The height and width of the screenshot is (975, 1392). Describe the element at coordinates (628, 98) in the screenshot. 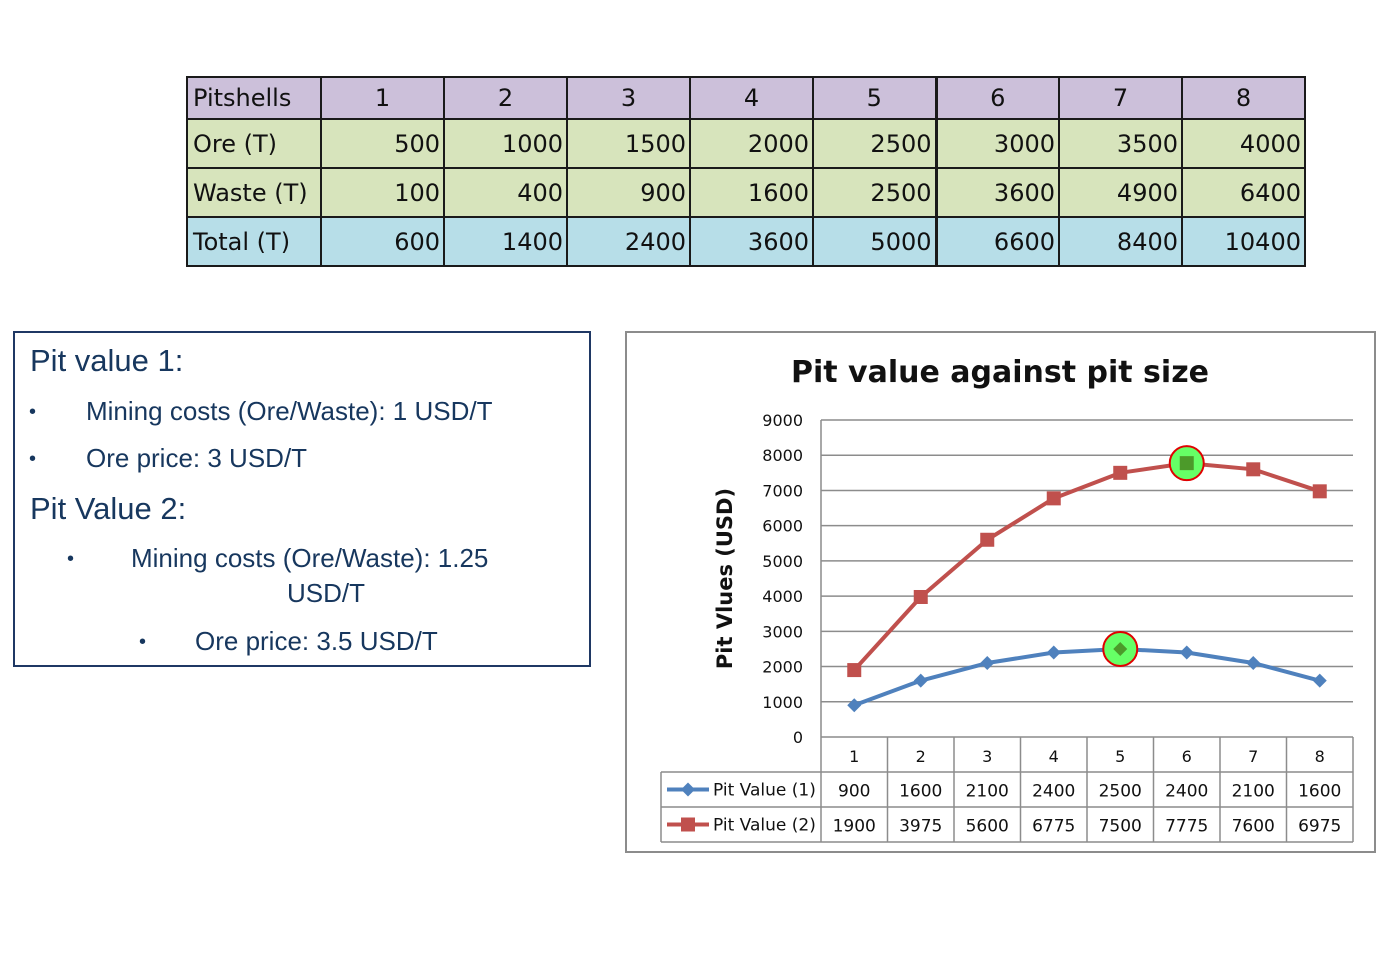

I see `table-column-header: 3` at that location.